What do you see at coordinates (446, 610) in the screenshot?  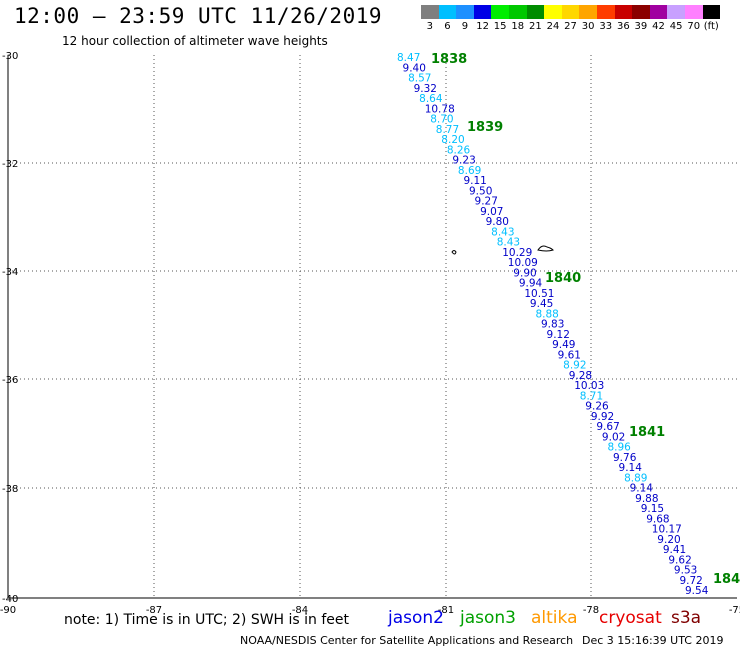 I see `longitude-tick-label: -81` at bounding box center [446, 610].